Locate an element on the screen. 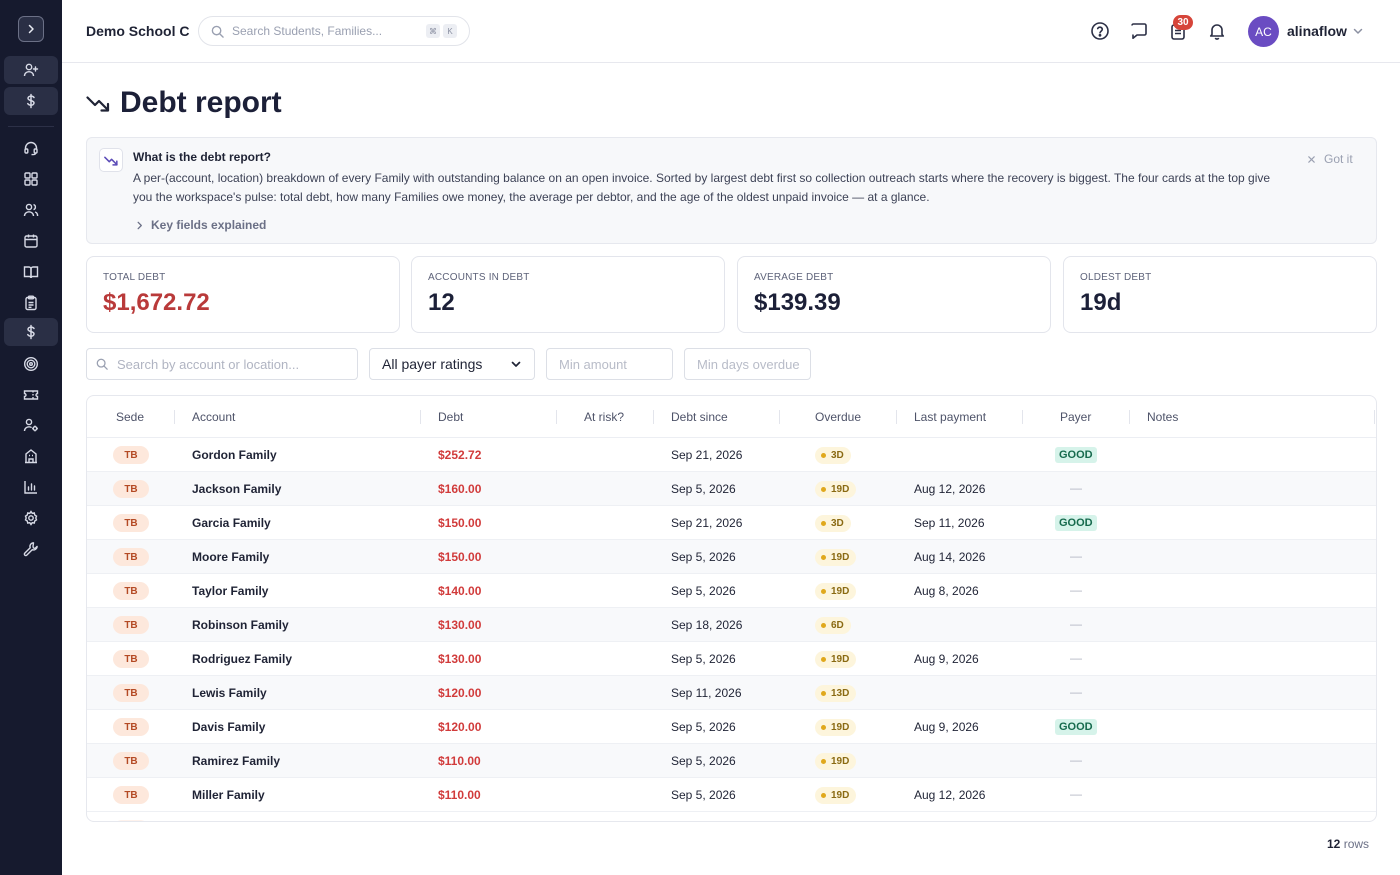 This screenshot has height=875, width=1400. account-name: Taylor Family is located at coordinates (230, 591).